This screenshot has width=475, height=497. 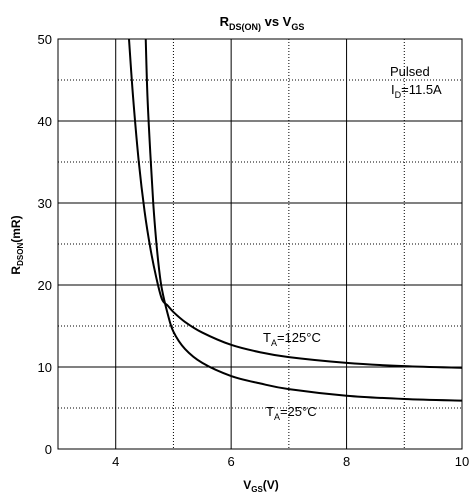 What do you see at coordinates (45, 203) in the screenshot?
I see `y-tick-label: 30` at bounding box center [45, 203].